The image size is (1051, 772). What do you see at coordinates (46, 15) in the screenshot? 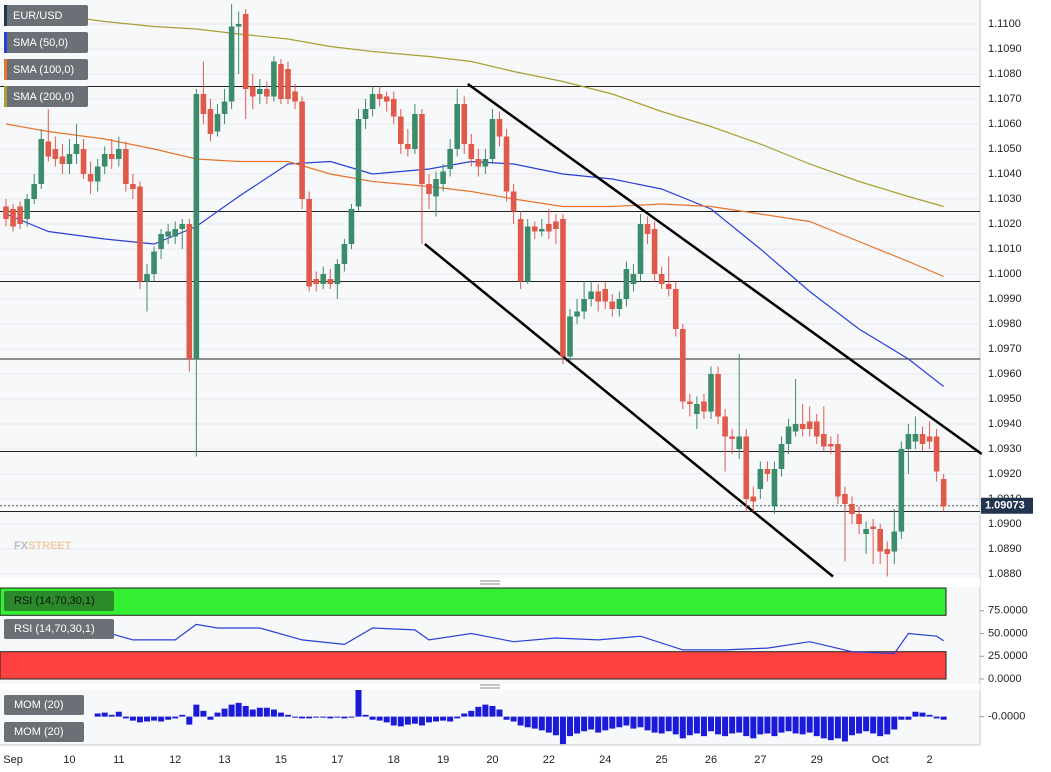
I see `legend-box` at bounding box center [46, 15].